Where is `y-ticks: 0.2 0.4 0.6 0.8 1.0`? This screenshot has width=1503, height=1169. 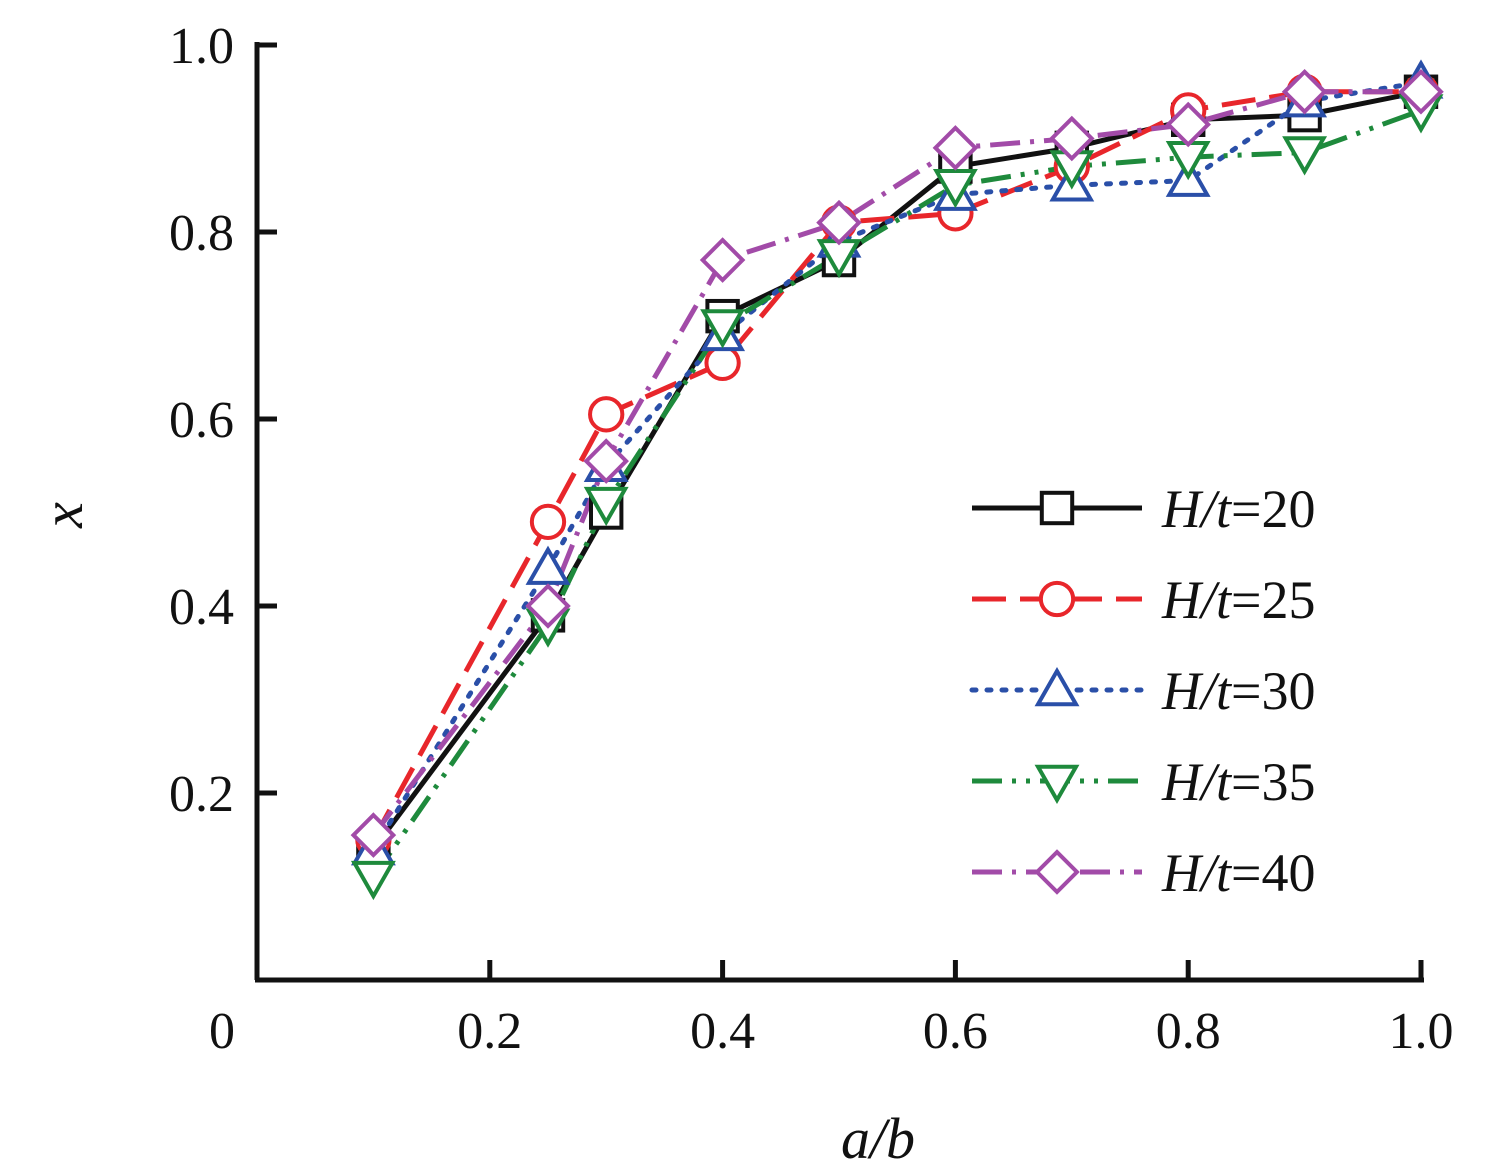
y-ticks: 0.2 0.4 0.6 0.8 1.0 is located at coordinates (223, 420).